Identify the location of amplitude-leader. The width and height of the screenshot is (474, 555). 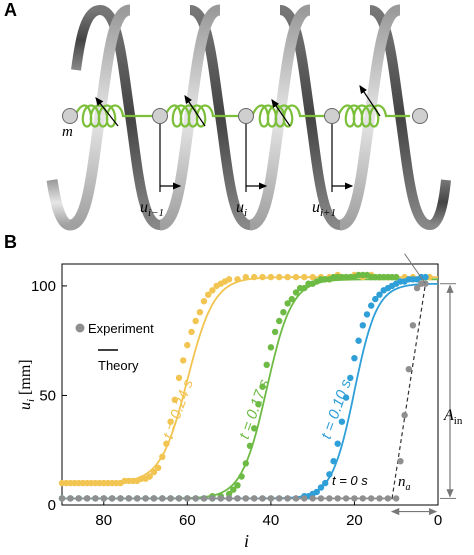
(415, 269).